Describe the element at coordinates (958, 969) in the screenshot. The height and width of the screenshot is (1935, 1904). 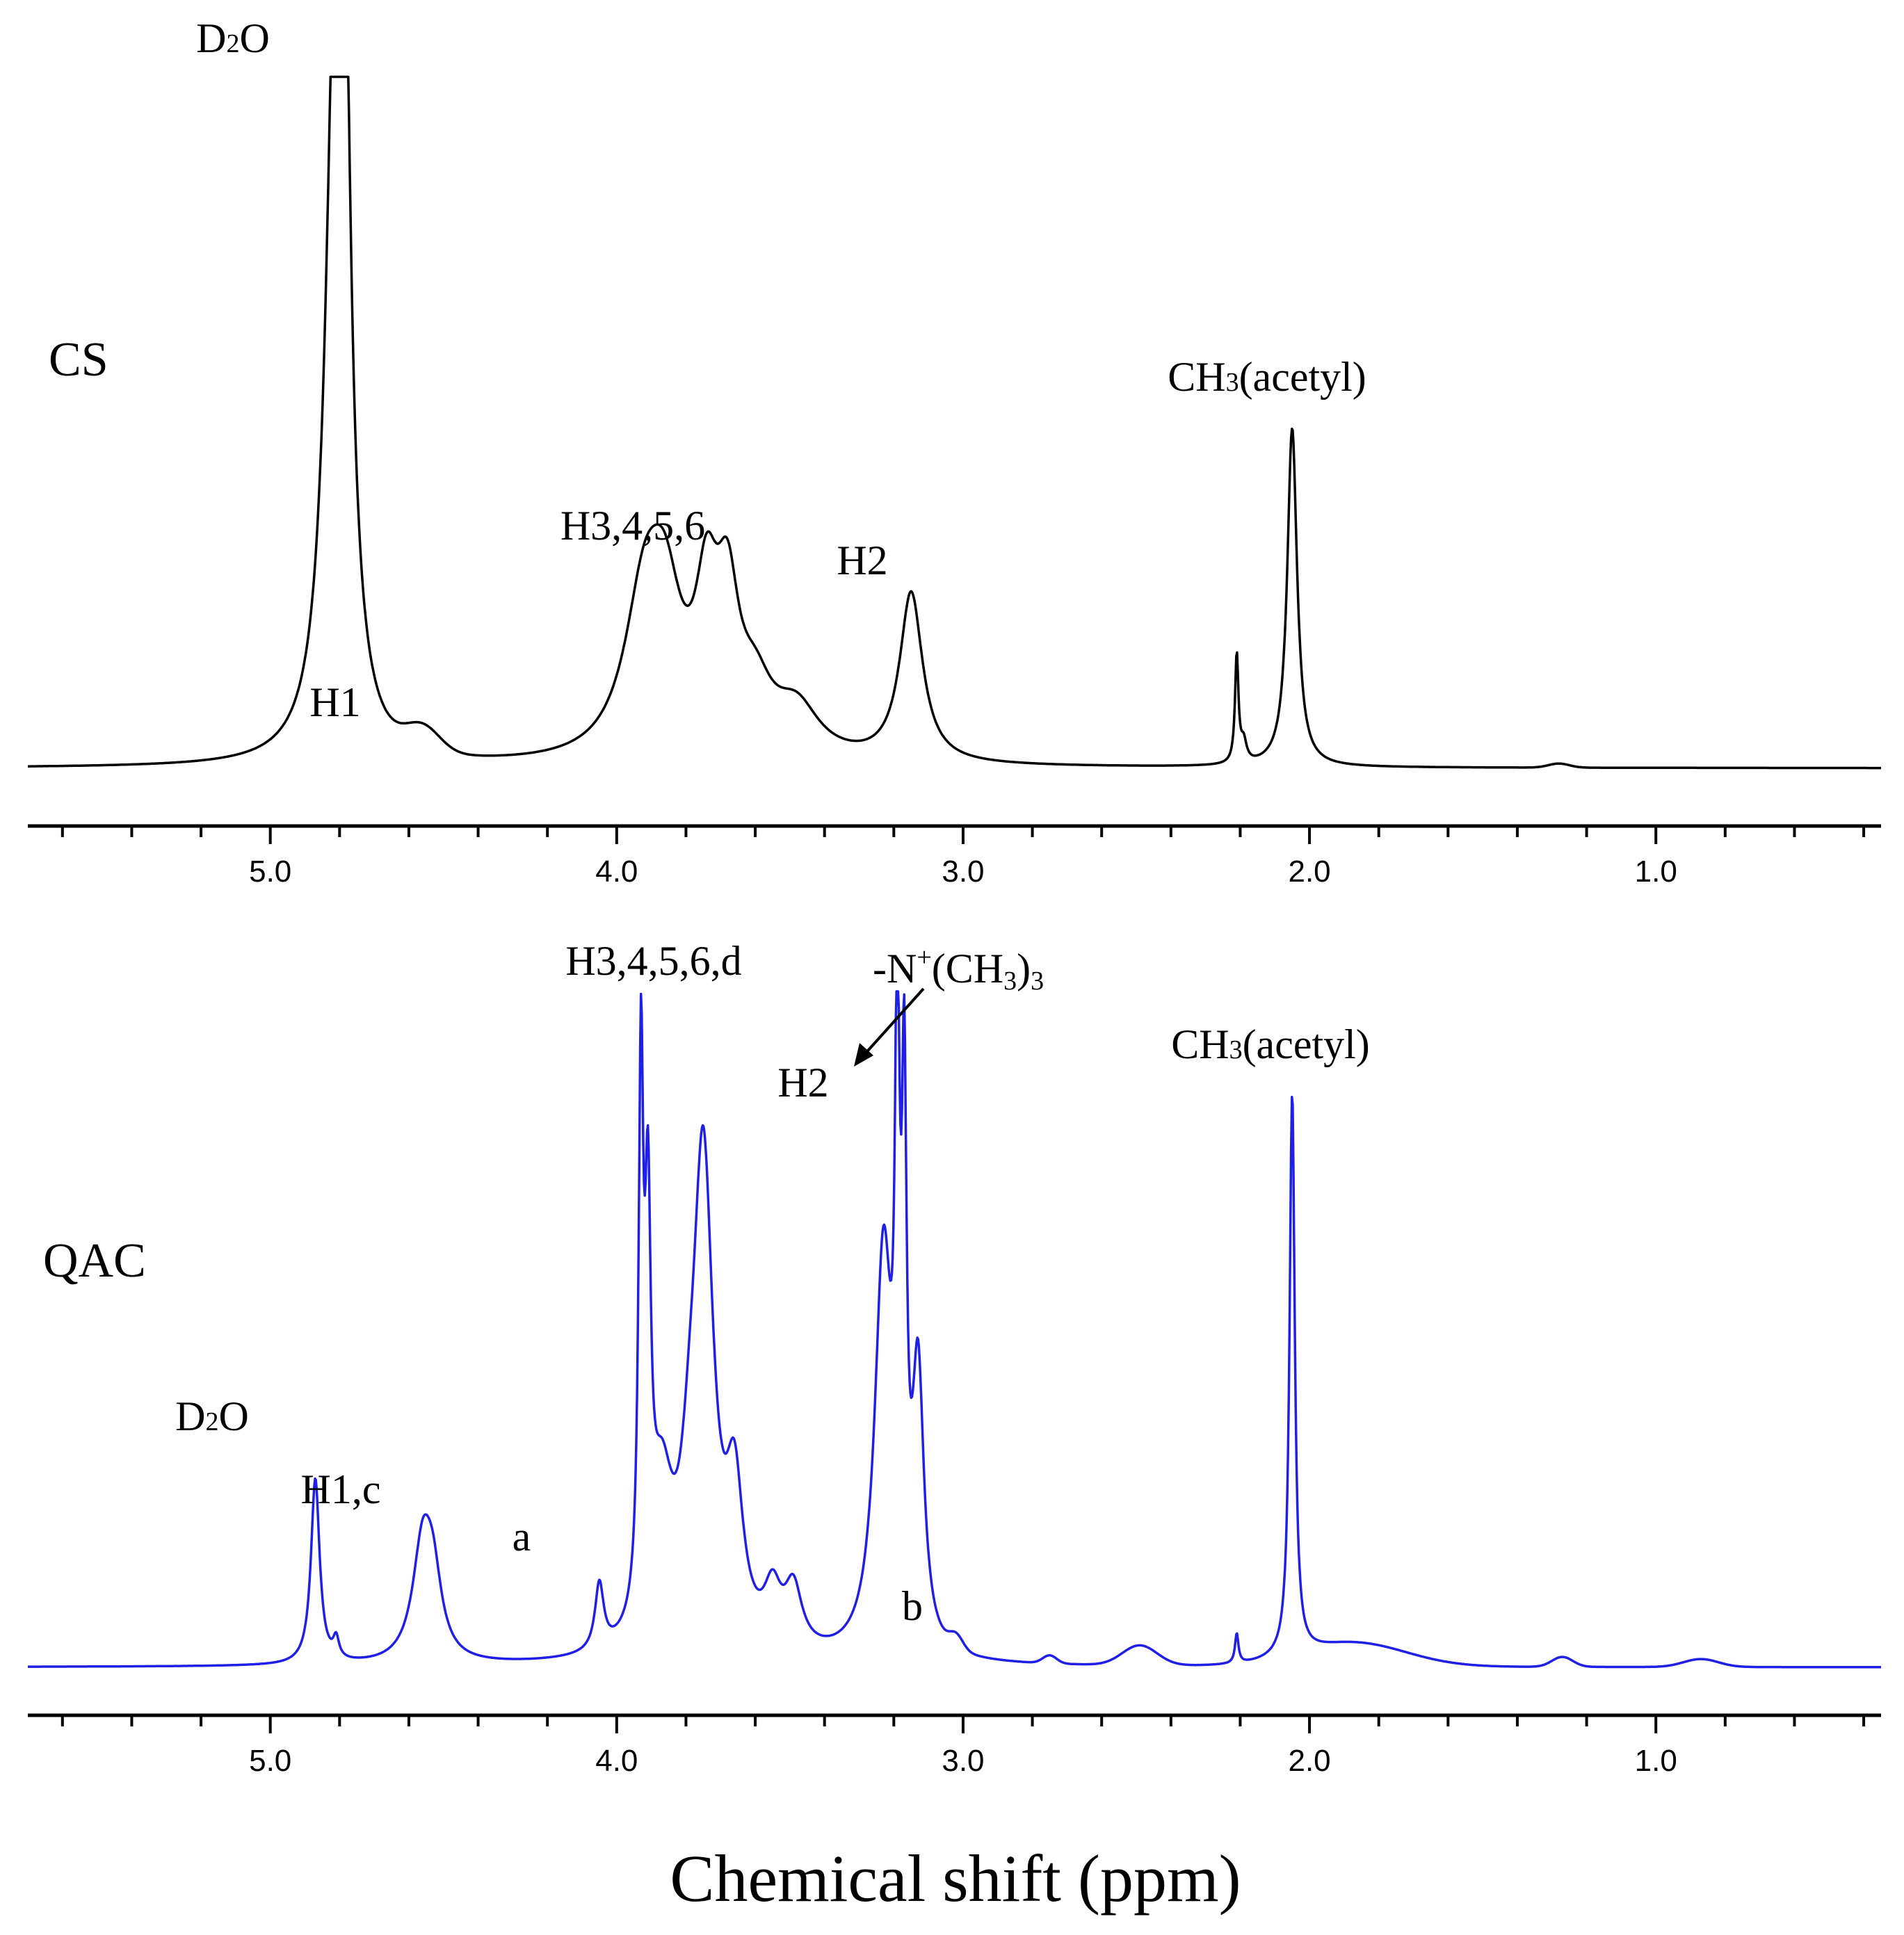
I see `peak-label-nme3-qac: -N+(CH3)3` at that location.